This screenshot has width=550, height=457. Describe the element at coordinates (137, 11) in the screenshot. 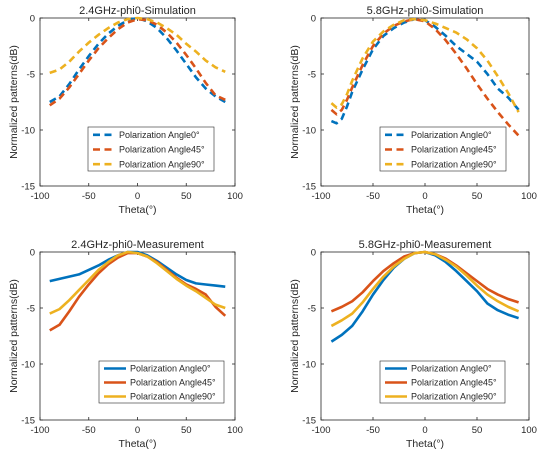

I see `chart-title: 2.4GHz-phi0-Simulation` at that location.